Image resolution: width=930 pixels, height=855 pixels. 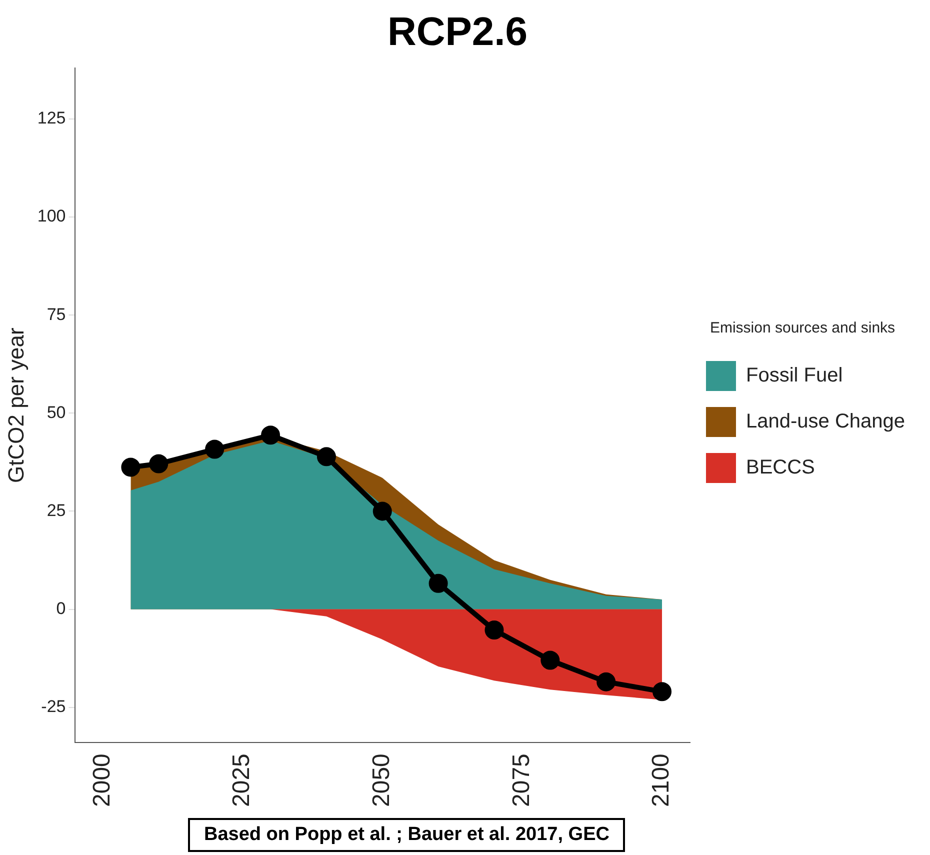 I want to click on legend-label: BECCS, so click(x=780, y=467).